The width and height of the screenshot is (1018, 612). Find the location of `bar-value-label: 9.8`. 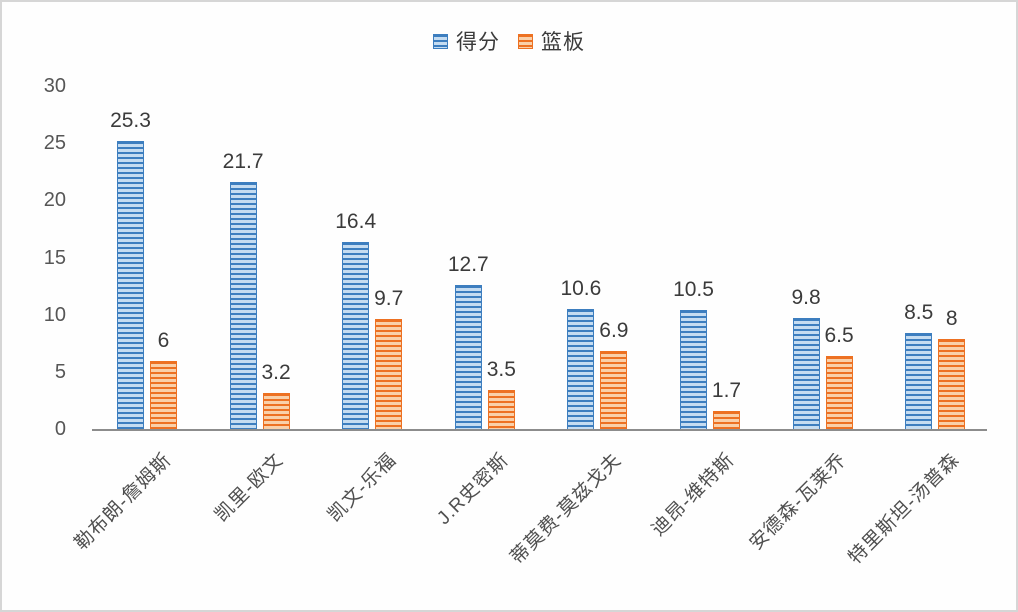

bar-value-label: 9.8 is located at coordinates (806, 297).